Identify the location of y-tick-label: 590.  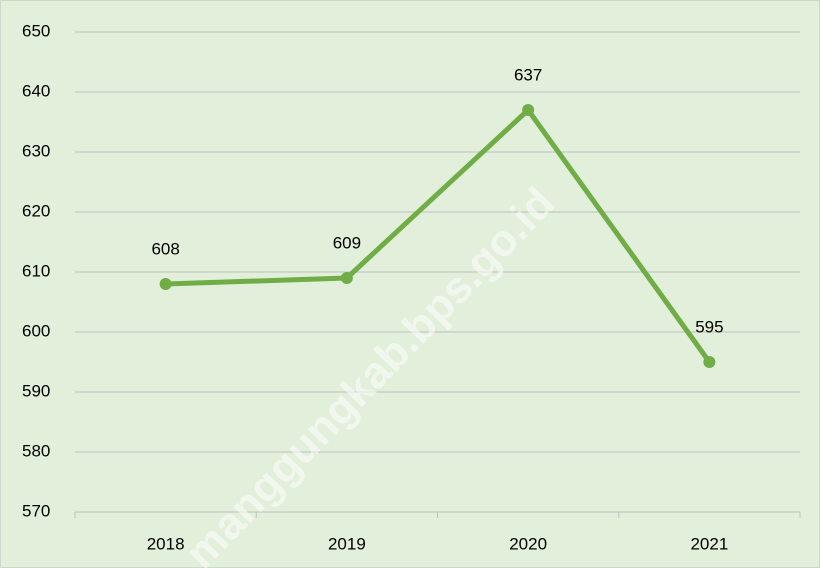
(36, 390).